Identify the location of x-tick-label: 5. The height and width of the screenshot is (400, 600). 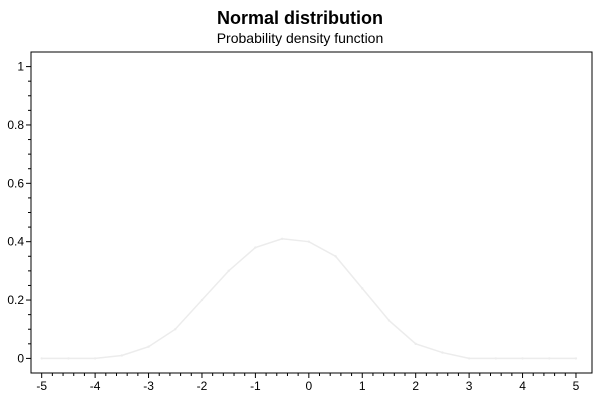
(576, 386).